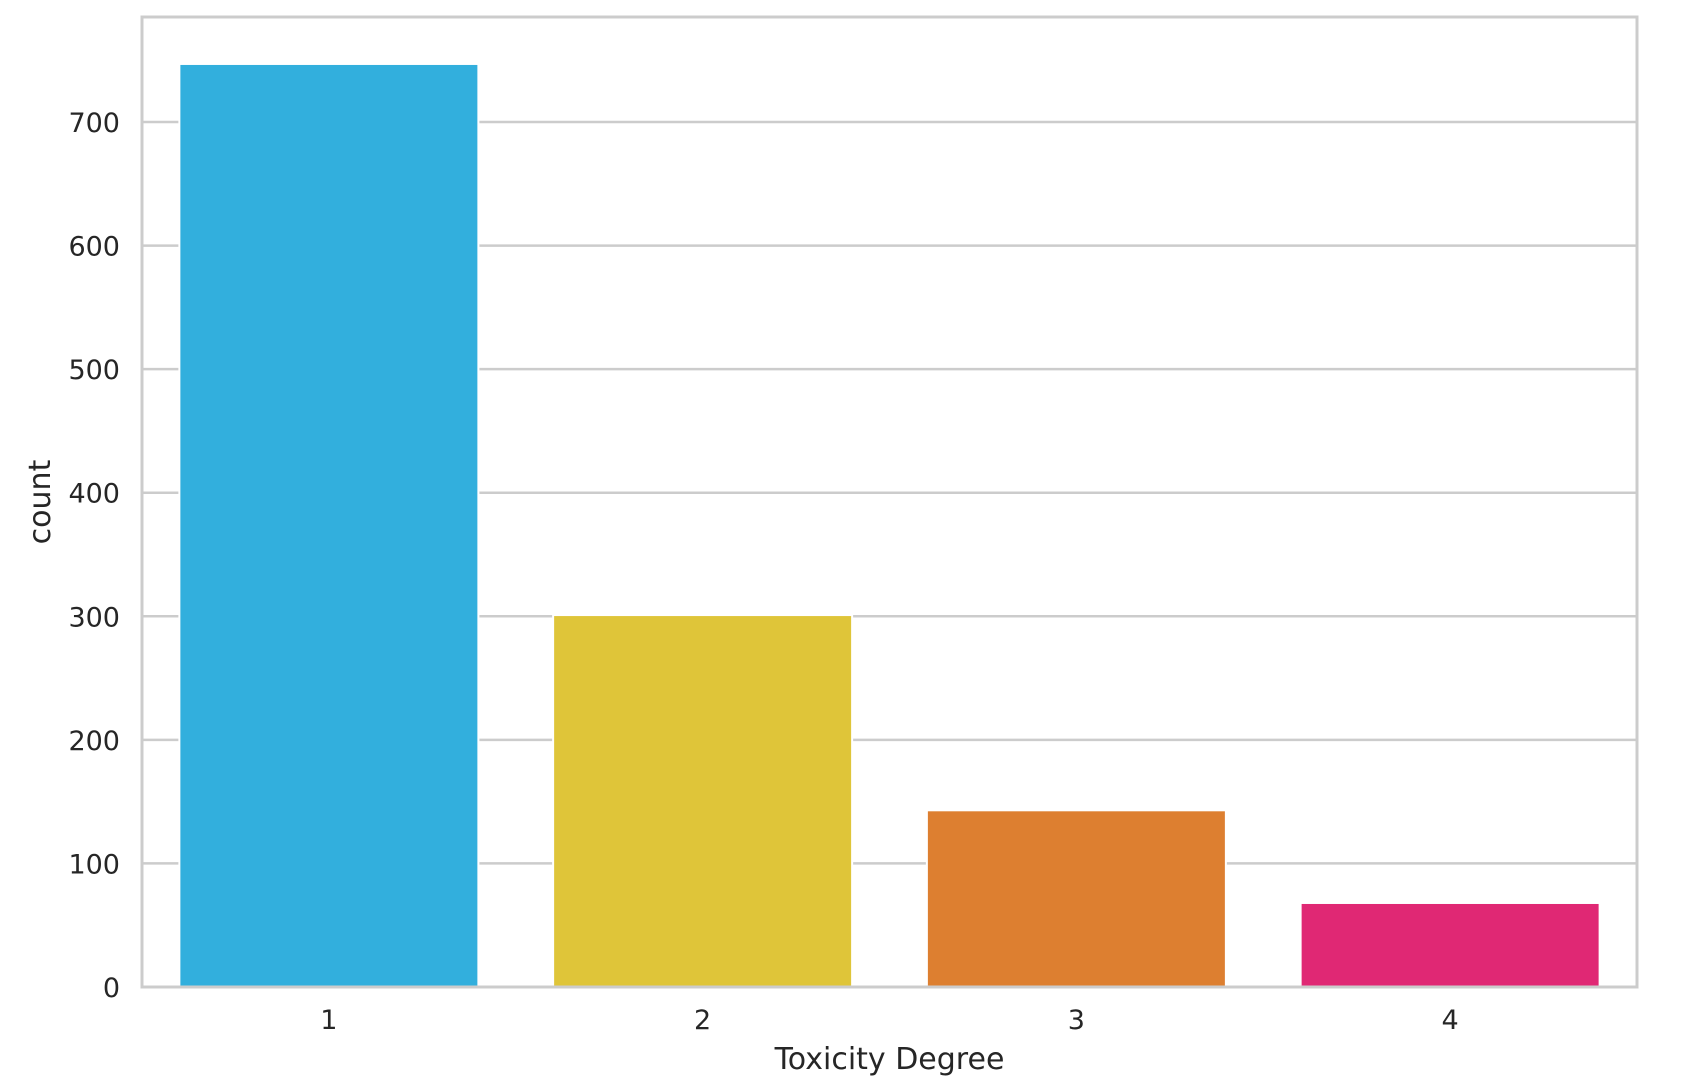 This screenshot has height=1088, width=1684. Describe the element at coordinates (94, 741) in the screenshot. I see `y-tick-label: 200` at that location.